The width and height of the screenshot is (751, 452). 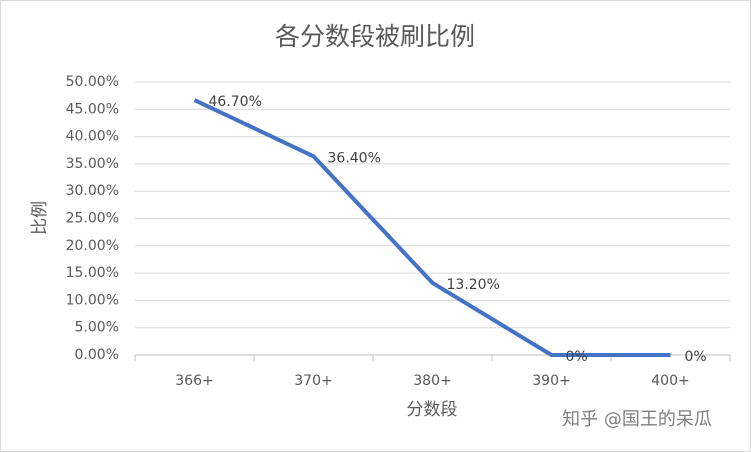 What do you see at coordinates (92, 246) in the screenshot?
I see `y-tick-label: 20.00%` at bounding box center [92, 246].